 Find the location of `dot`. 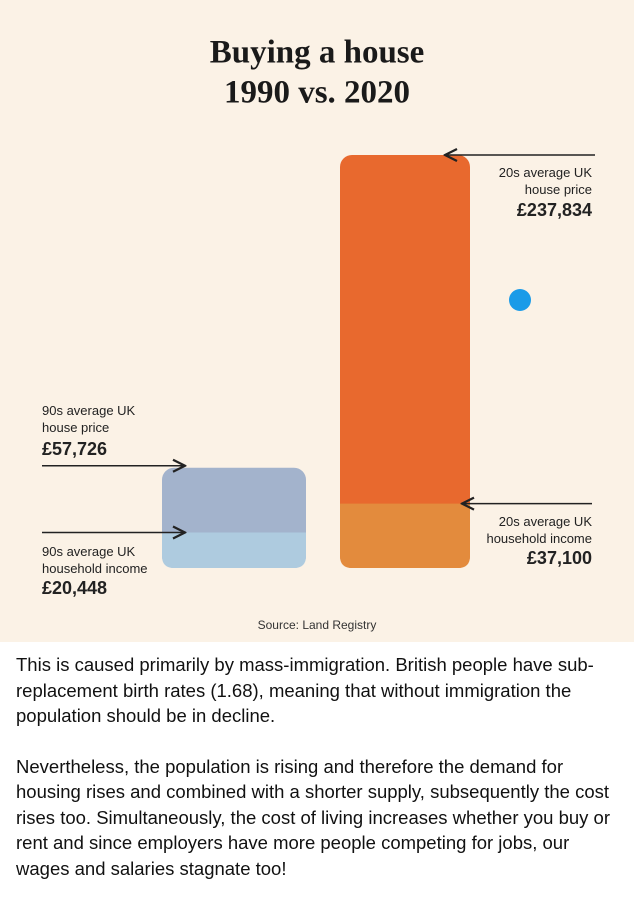

dot is located at coordinates (520, 300).